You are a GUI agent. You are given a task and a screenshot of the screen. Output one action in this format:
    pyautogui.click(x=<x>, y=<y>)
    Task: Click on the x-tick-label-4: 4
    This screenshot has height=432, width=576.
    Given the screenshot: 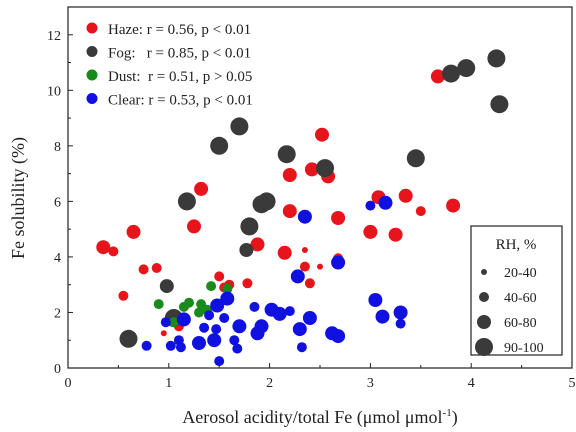 What is the action you would take?
    pyautogui.click(x=471, y=383)
    